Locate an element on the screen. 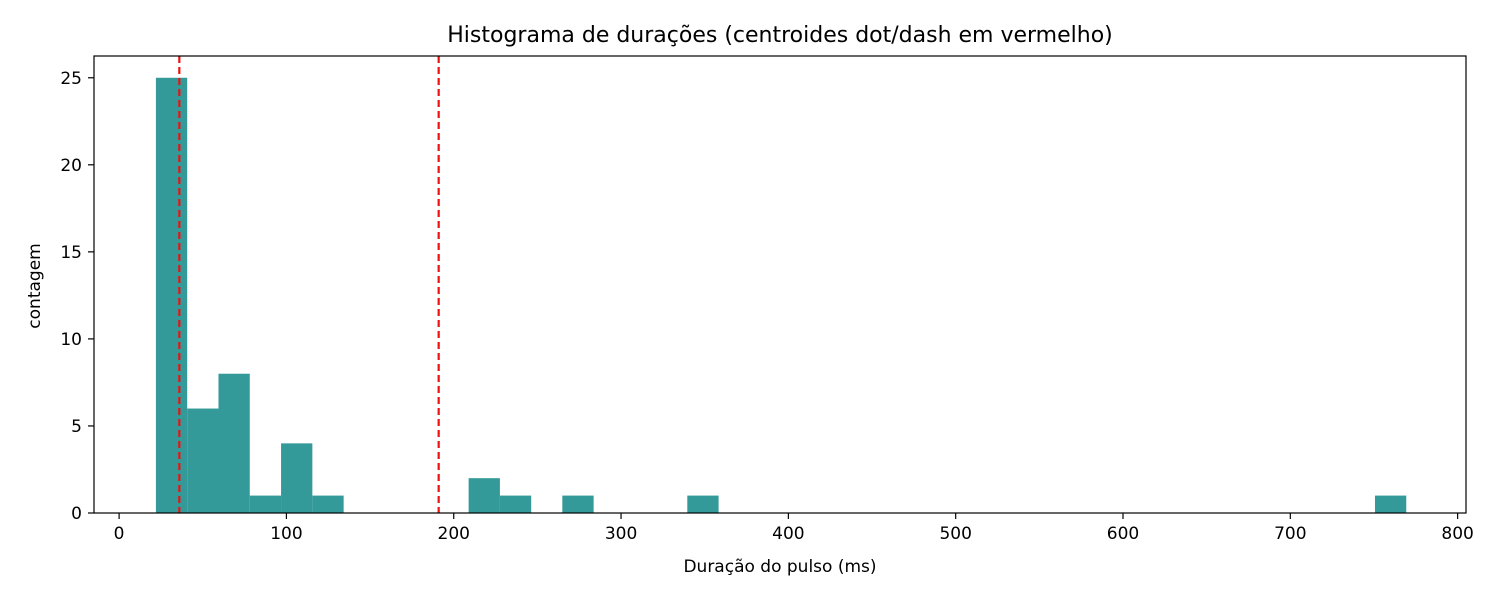  y-tick-label: 5 is located at coordinates (76, 427).